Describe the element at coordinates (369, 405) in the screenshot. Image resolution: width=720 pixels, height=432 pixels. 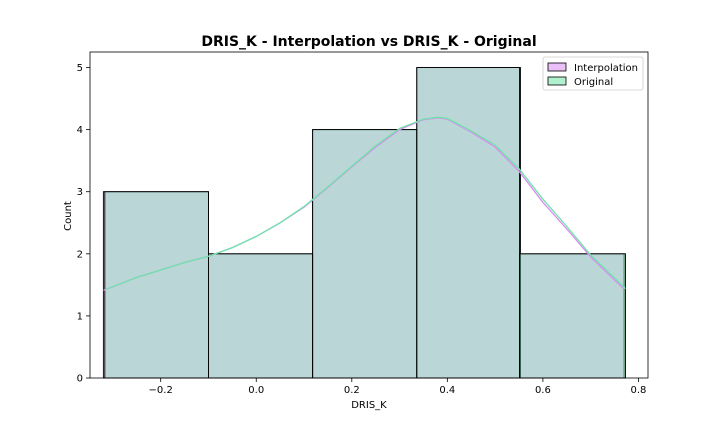
I see `x-axis-label: DRIS_K` at that location.